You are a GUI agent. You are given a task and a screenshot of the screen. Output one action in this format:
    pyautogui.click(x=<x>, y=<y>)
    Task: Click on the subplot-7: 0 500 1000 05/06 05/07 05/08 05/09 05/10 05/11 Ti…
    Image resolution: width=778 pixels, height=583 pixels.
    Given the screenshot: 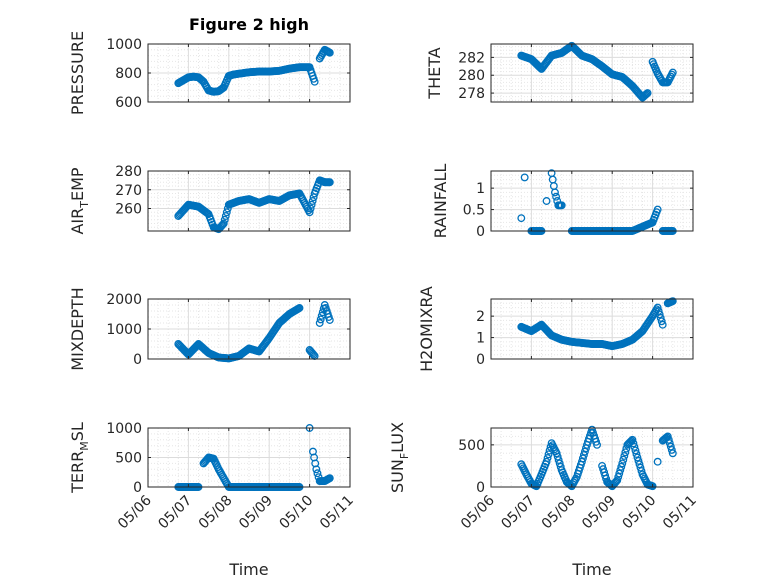 What is the action you would take?
    pyautogui.click(x=212, y=500)
    